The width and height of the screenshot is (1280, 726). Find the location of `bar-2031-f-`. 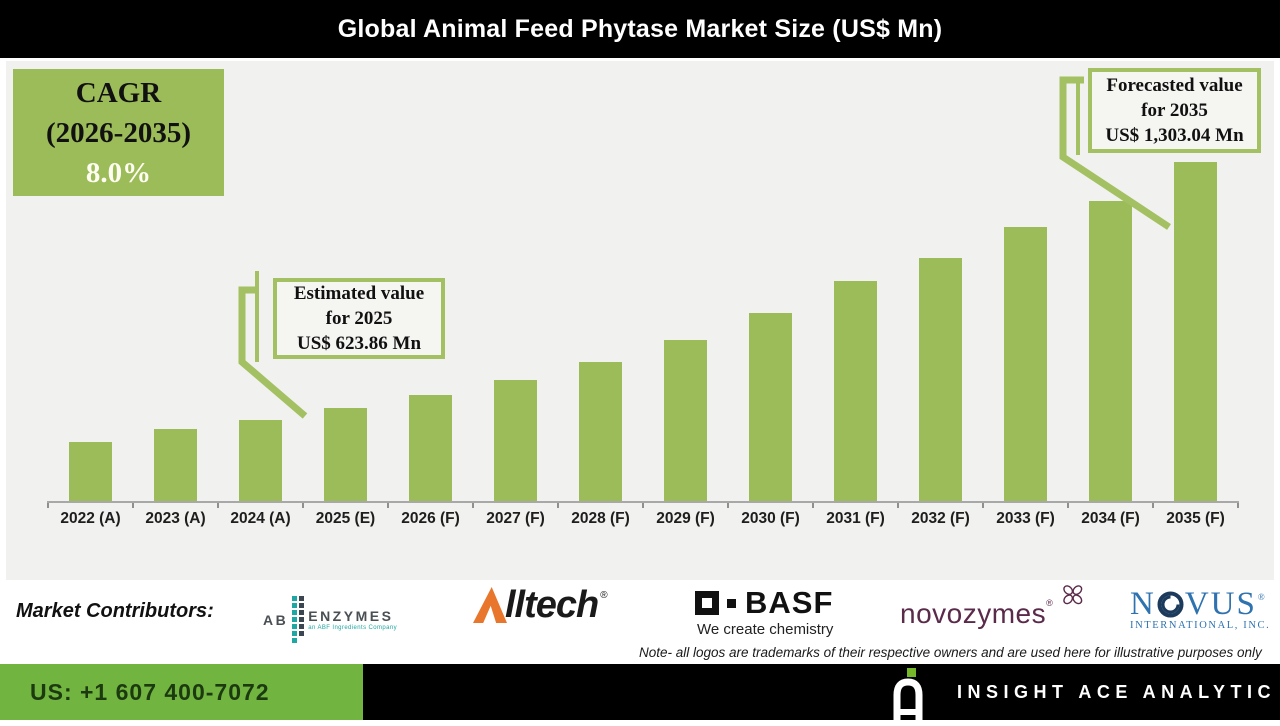

bar-2031-f- is located at coordinates (855, 391).